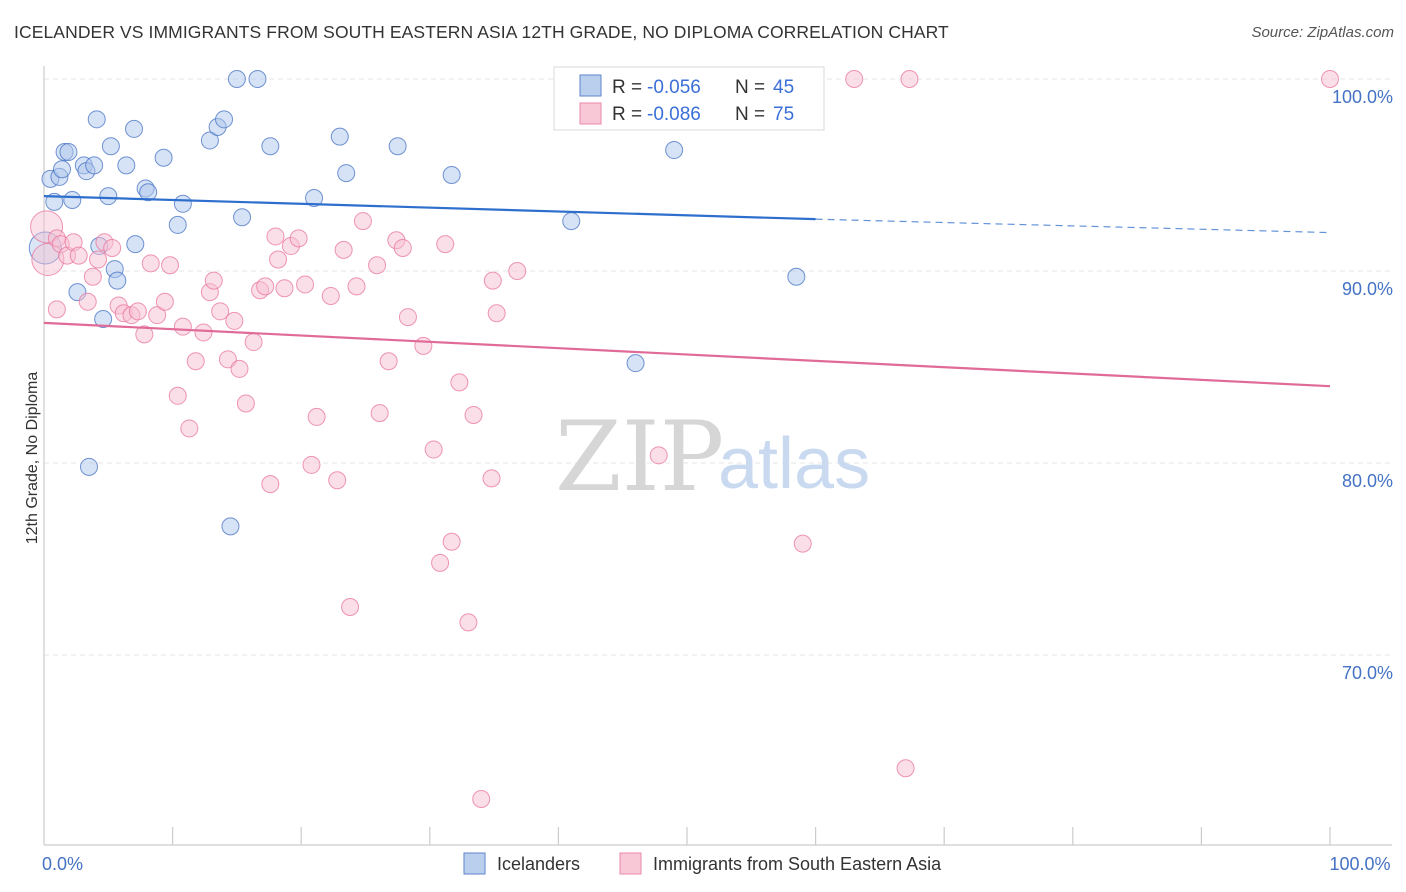 The image size is (1406, 892). I want to click on legend-r-value-blue: -0.056, so click(674, 87).